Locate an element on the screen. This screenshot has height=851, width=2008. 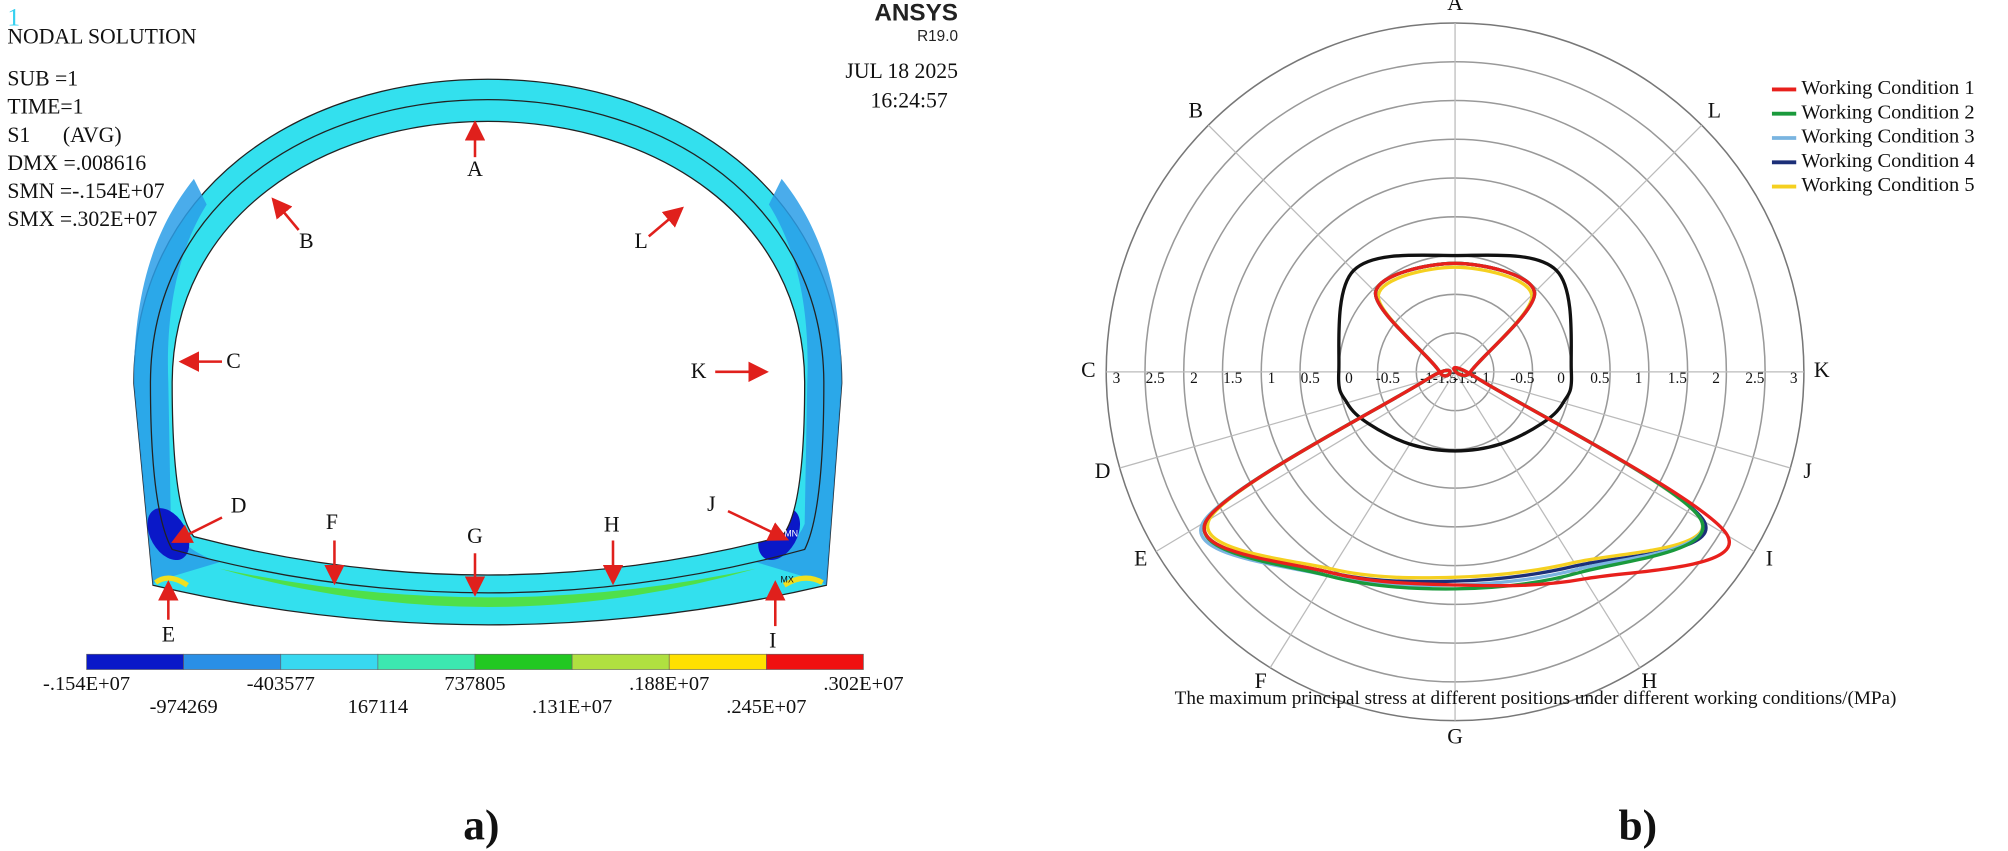
logo: 1 is located at coordinates (13, 17).